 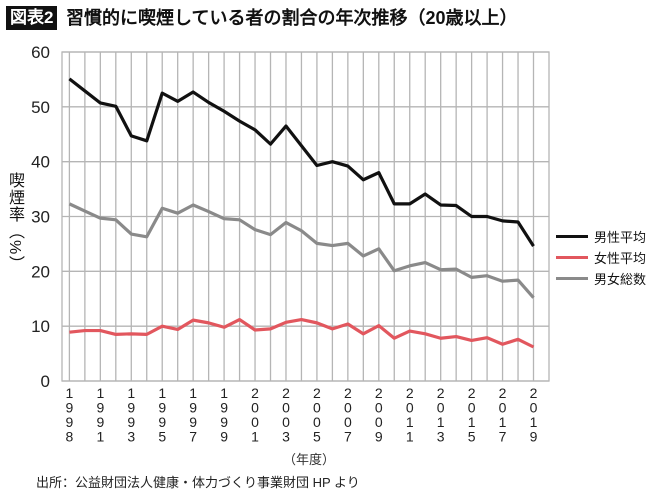 What do you see at coordinates (292, 18) in the screenshot?
I see `chart-title: 習慣的に喫煙している者の割合の年次推移（20歳以上）` at bounding box center [292, 18].